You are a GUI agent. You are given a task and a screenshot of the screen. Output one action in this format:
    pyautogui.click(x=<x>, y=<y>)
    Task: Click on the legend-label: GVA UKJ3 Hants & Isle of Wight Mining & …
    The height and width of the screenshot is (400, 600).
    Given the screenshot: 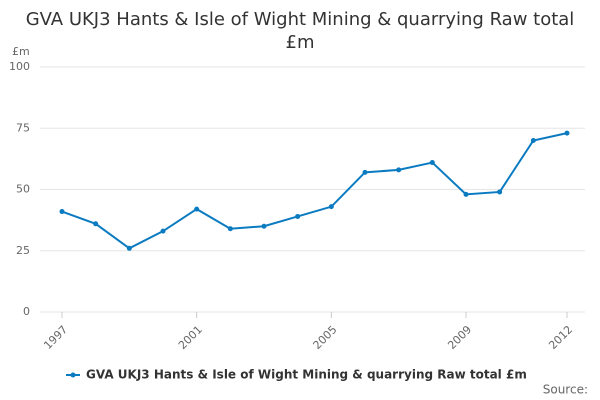 What is the action you would take?
    pyautogui.click(x=306, y=375)
    